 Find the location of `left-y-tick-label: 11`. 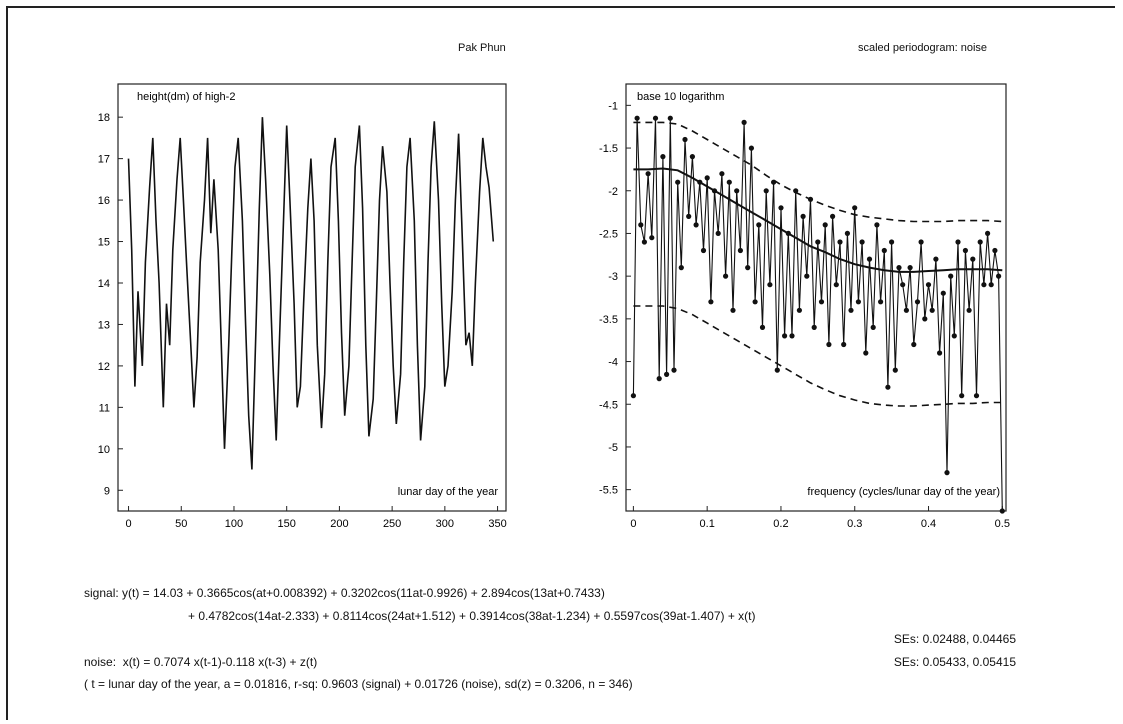

left-y-tick-label: 11 is located at coordinates (104, 408).